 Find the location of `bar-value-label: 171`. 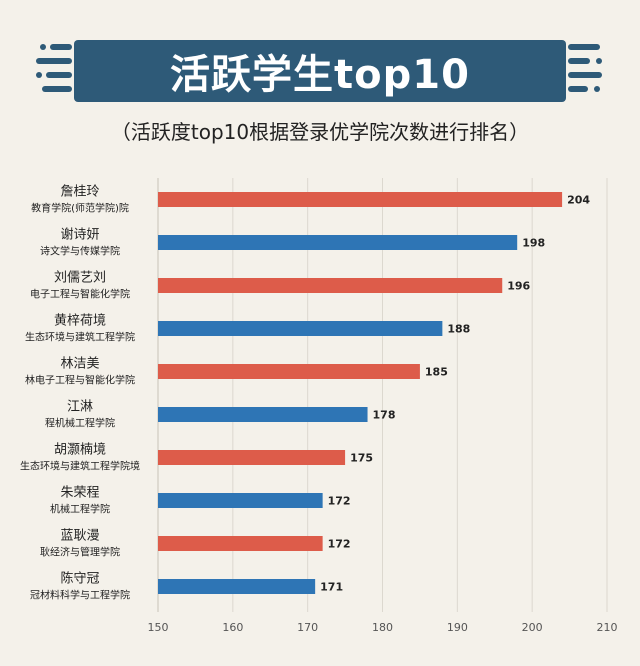

bar-value-label: 171 is located at coordinates (331, 587).